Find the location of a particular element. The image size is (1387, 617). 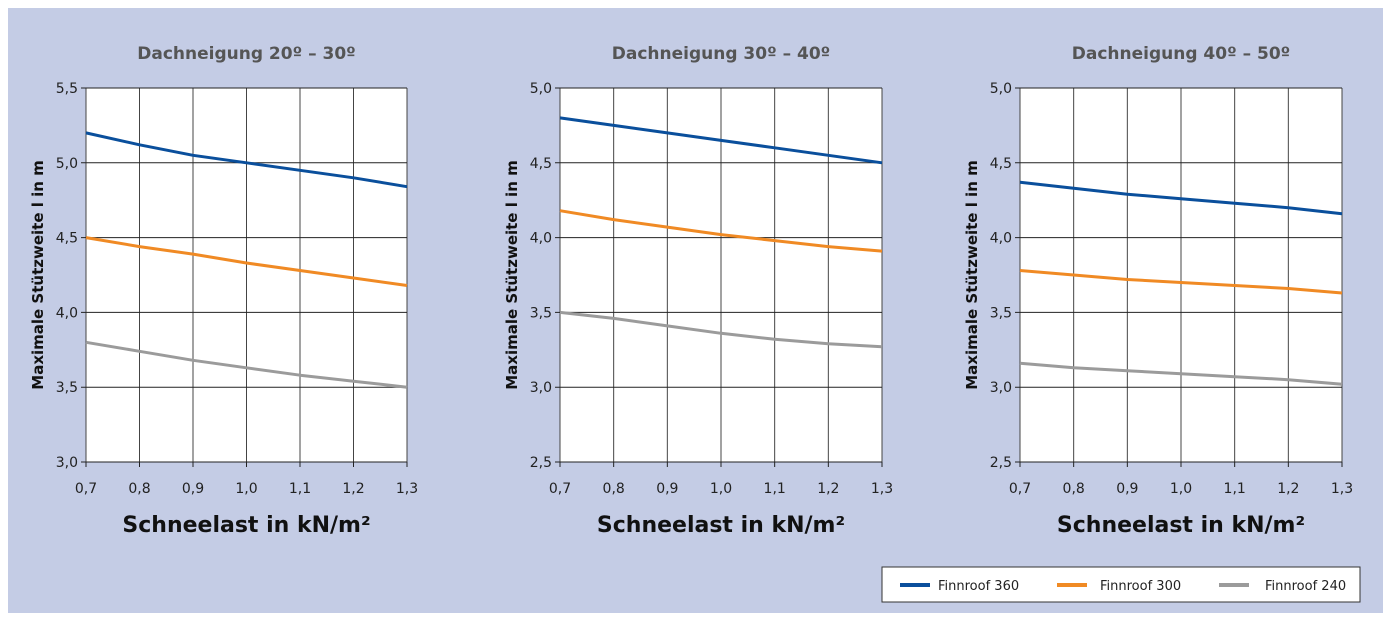

chart-title: Dachneigung 30º – 40º is located at coordinates (721, 54).